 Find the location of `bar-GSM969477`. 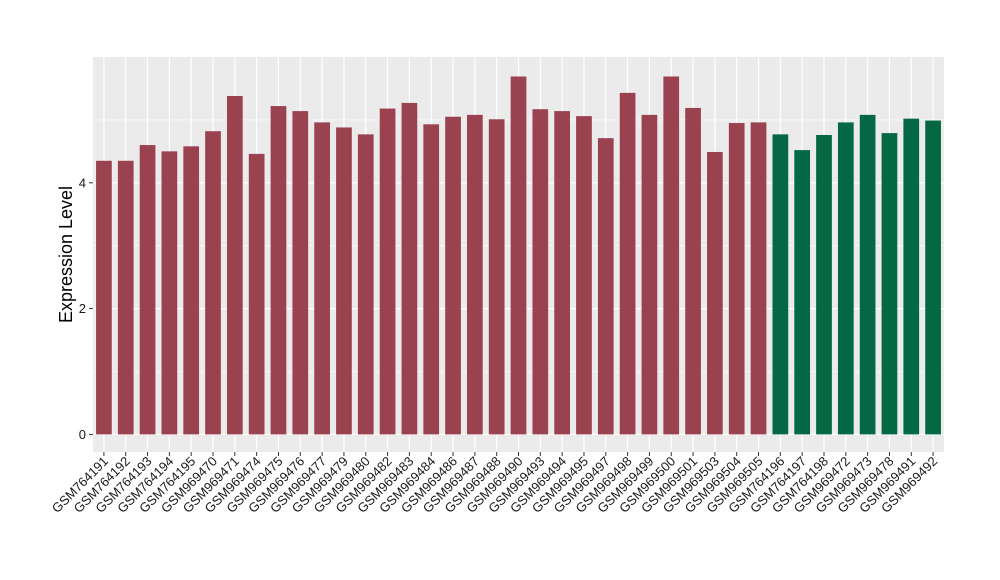

bar-GSM969477 is located at coordinates (322, 278).